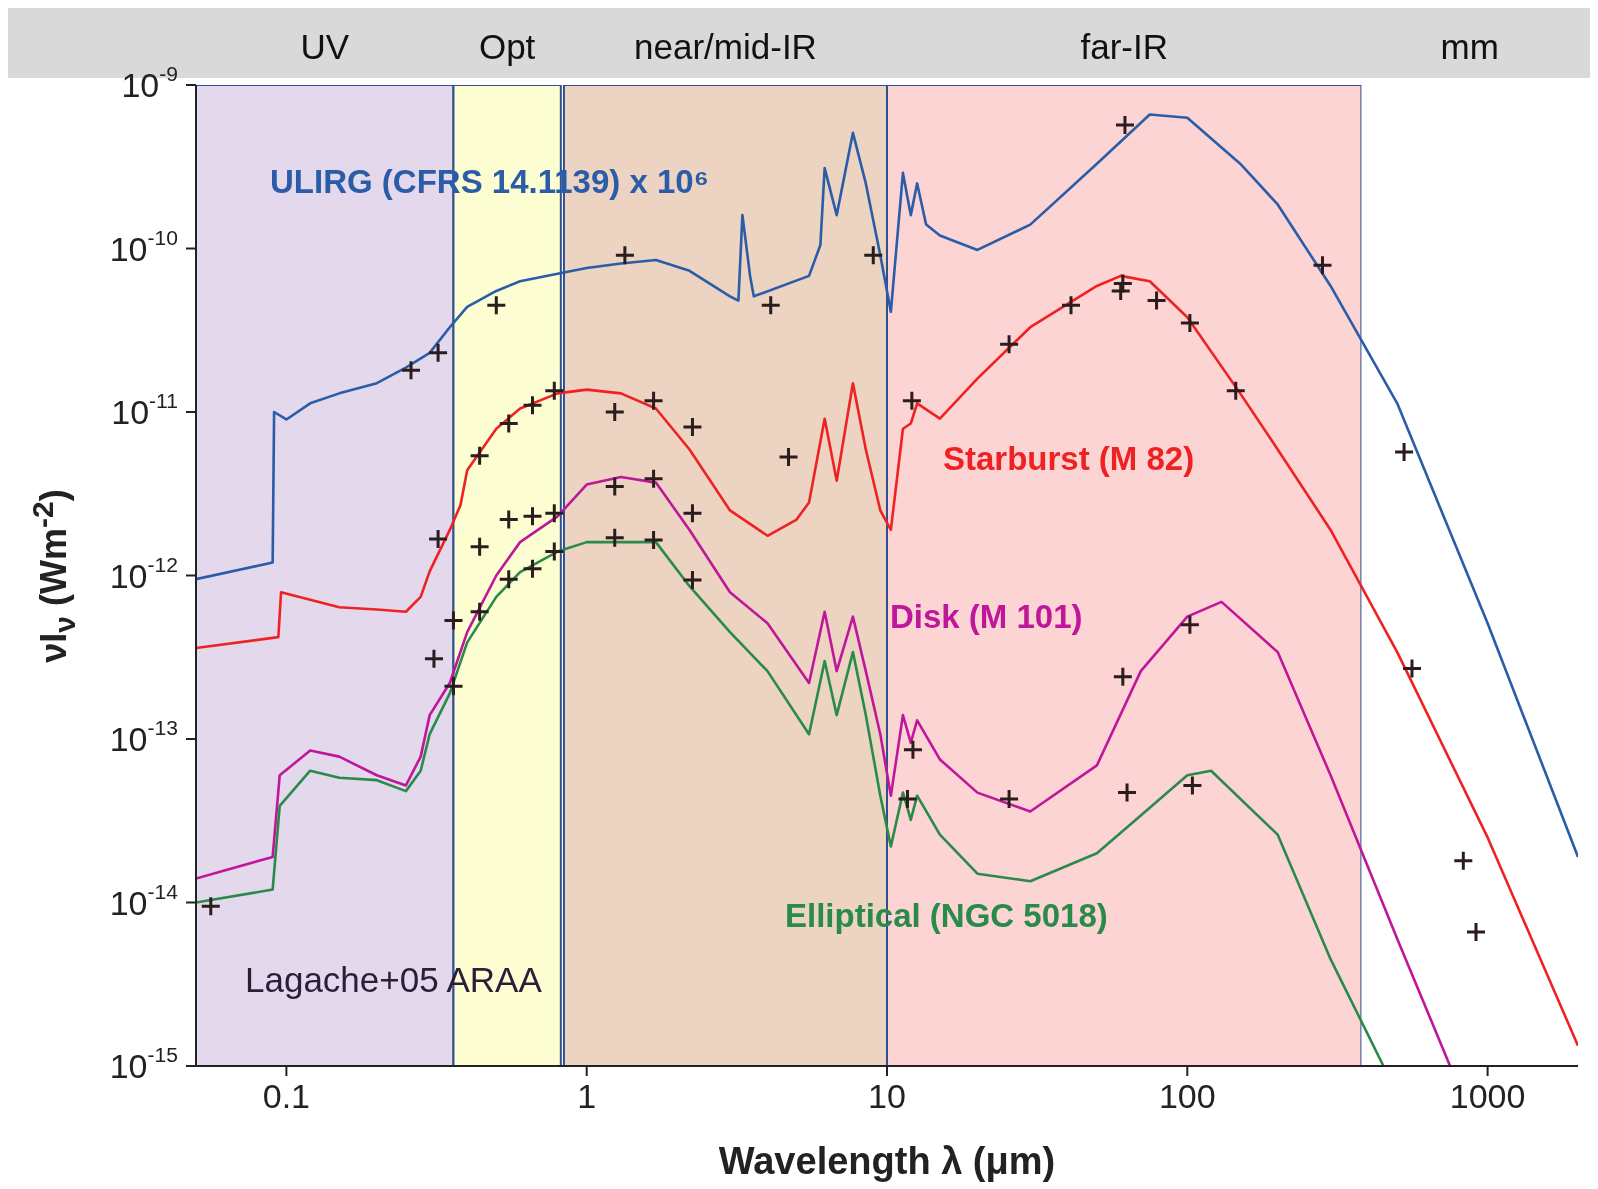 This screenshot has width=1598, height=1189. Describe the element at coordinates (1124, 46) in the screenshot. I see `band-label: far-IR` at that location.